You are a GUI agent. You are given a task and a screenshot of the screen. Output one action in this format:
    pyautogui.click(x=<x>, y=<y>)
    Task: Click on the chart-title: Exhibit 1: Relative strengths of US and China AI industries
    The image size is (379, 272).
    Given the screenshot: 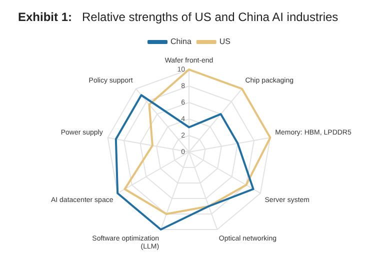 What is the action you would take?
    pyautogui.click(x=178, y=17)
    